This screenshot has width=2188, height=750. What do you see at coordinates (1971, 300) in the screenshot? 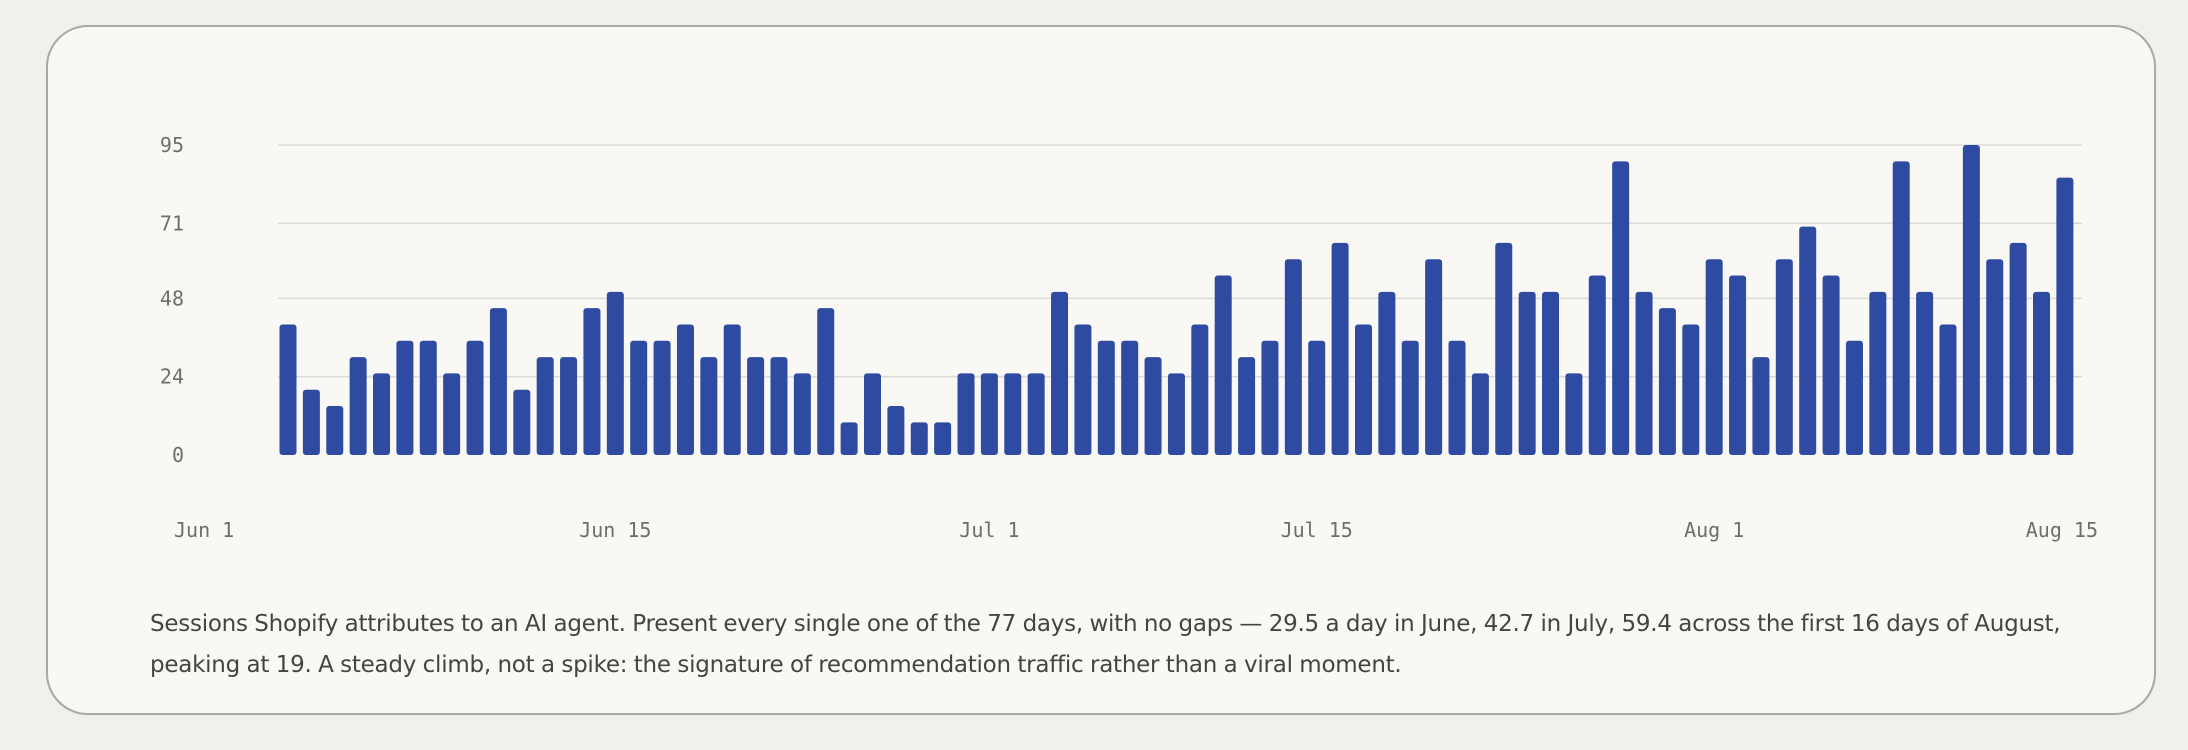
I see `bar: 2025-08-12: 95` at bounding box center [1971, 300].